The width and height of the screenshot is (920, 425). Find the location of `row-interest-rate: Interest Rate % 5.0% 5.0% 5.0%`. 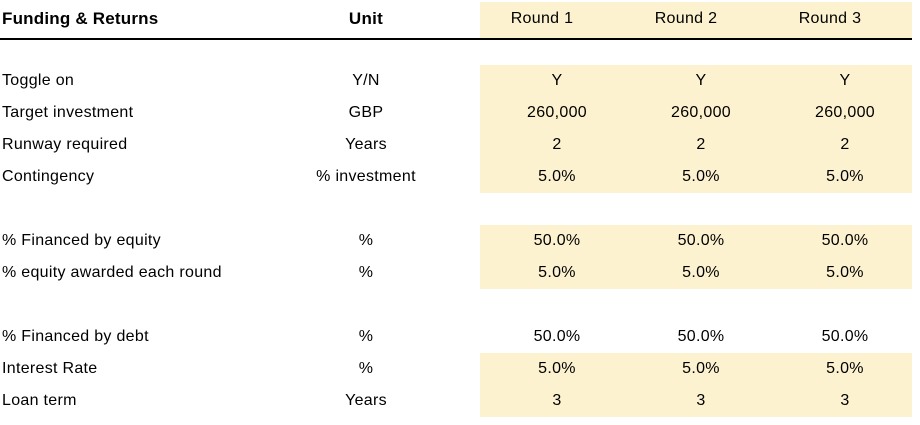

row-interest-rate: Interest Rate % 5.0% 5.0% 5.0% is located at coordinates (456, 369).